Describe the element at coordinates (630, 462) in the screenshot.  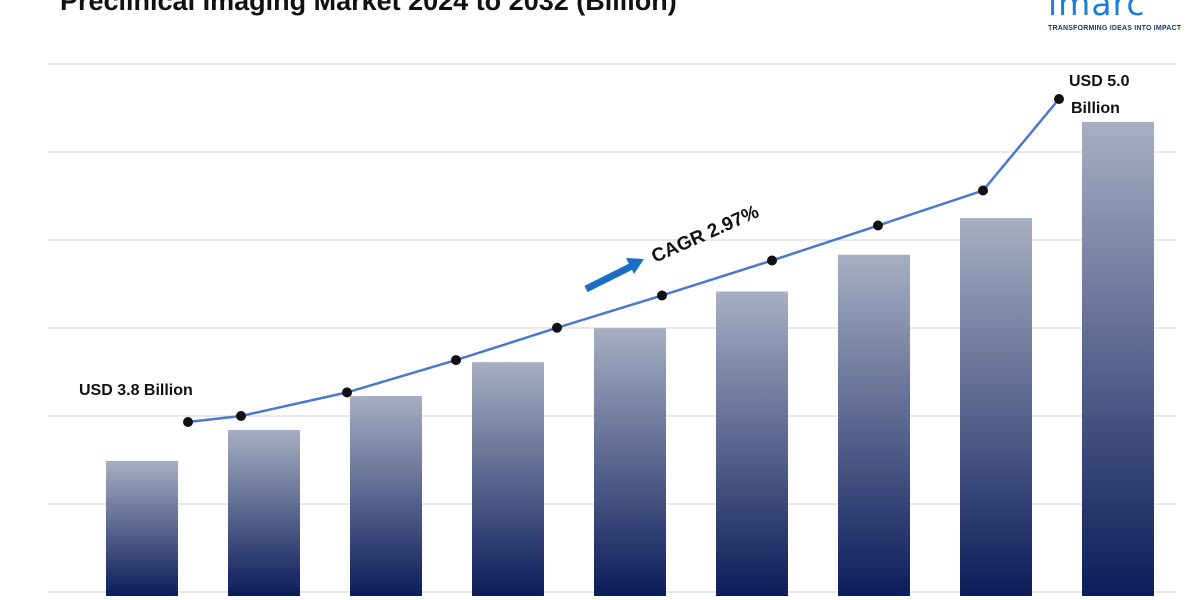
I see `bar-2028` at that location.